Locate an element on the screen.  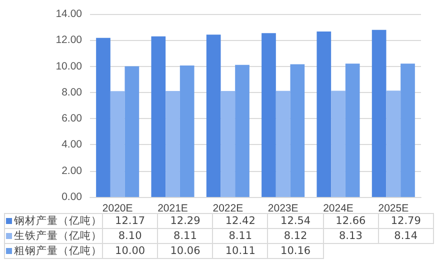
y-tick-label: 6.00 is located at coordinates (72, 118).